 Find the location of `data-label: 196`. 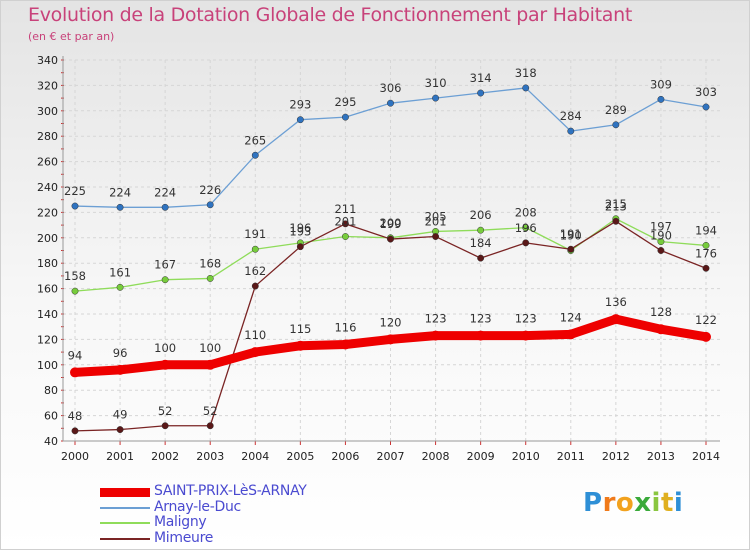

data-label: 196 is located at coordinates (526, 228).